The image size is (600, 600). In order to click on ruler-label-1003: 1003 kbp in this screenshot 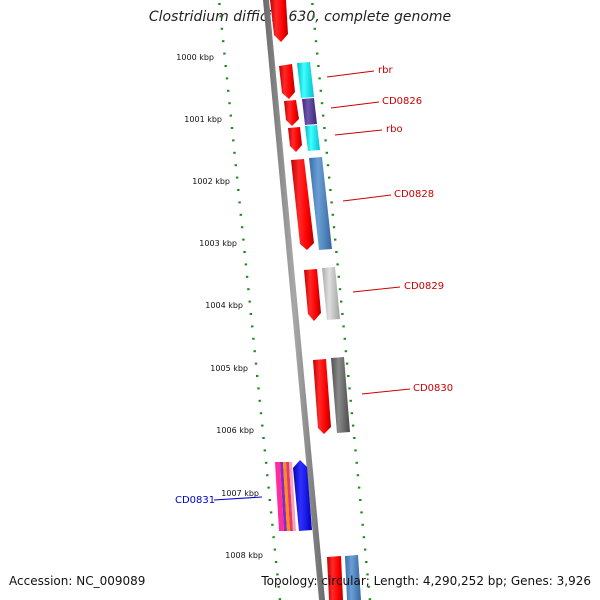, I will do `click(218, 243)`.